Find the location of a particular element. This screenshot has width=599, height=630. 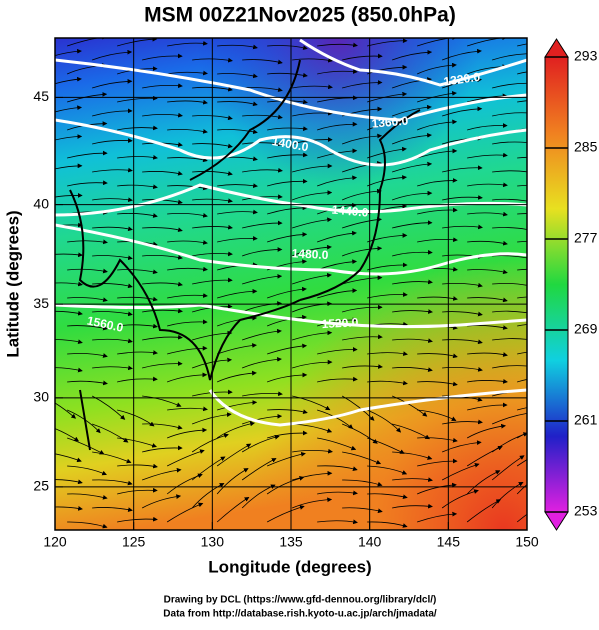

colorbar-tick-label: 261 is located at coordinates (586, 420).